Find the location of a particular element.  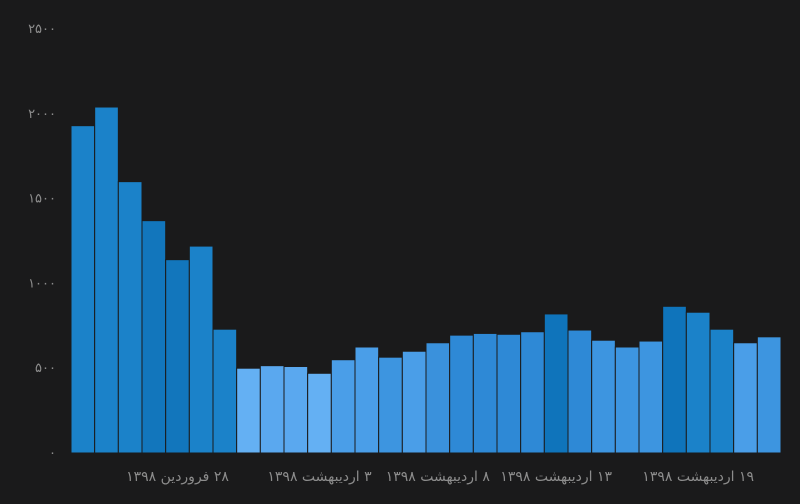

y-tick-label: ۱۰۰۰ is located at coordinates (42, 283).